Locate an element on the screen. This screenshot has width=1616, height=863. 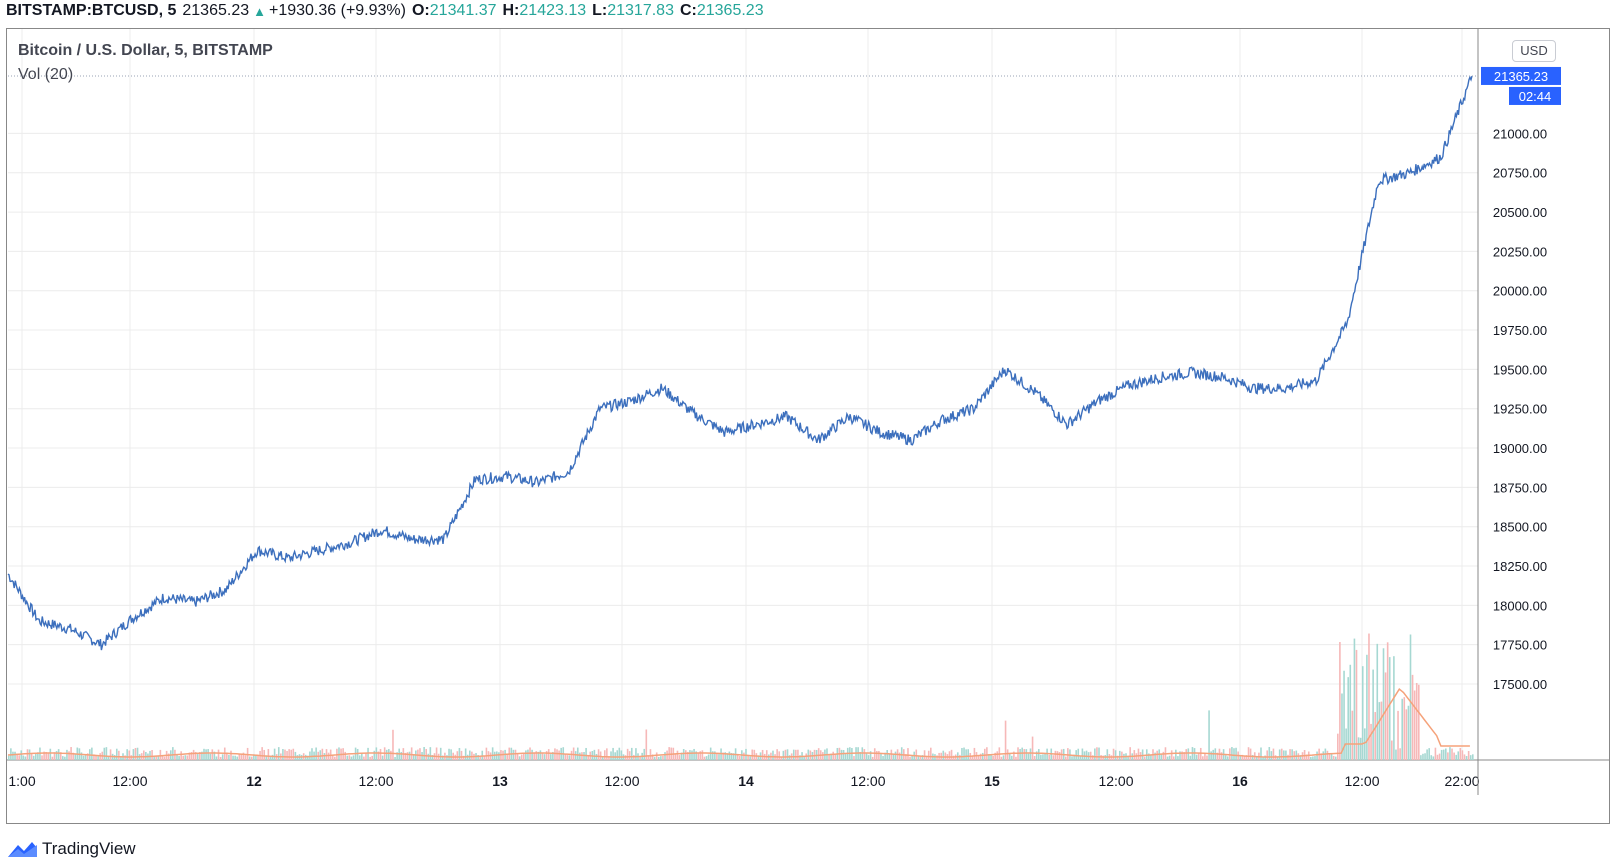
price-tick-label: 19750.00 is located at coordinates (1520, 330).